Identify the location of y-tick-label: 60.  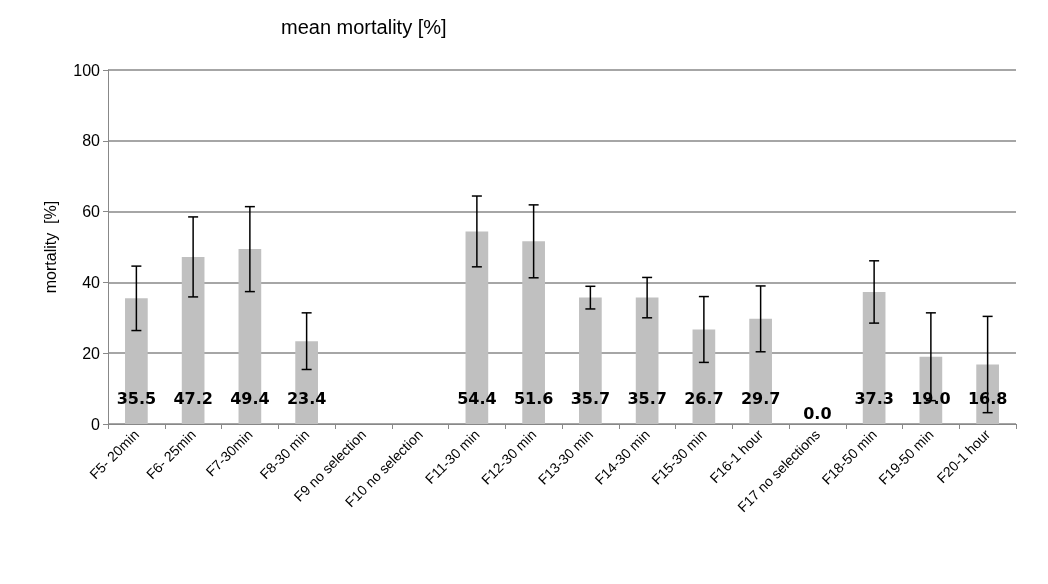
(91, 212).